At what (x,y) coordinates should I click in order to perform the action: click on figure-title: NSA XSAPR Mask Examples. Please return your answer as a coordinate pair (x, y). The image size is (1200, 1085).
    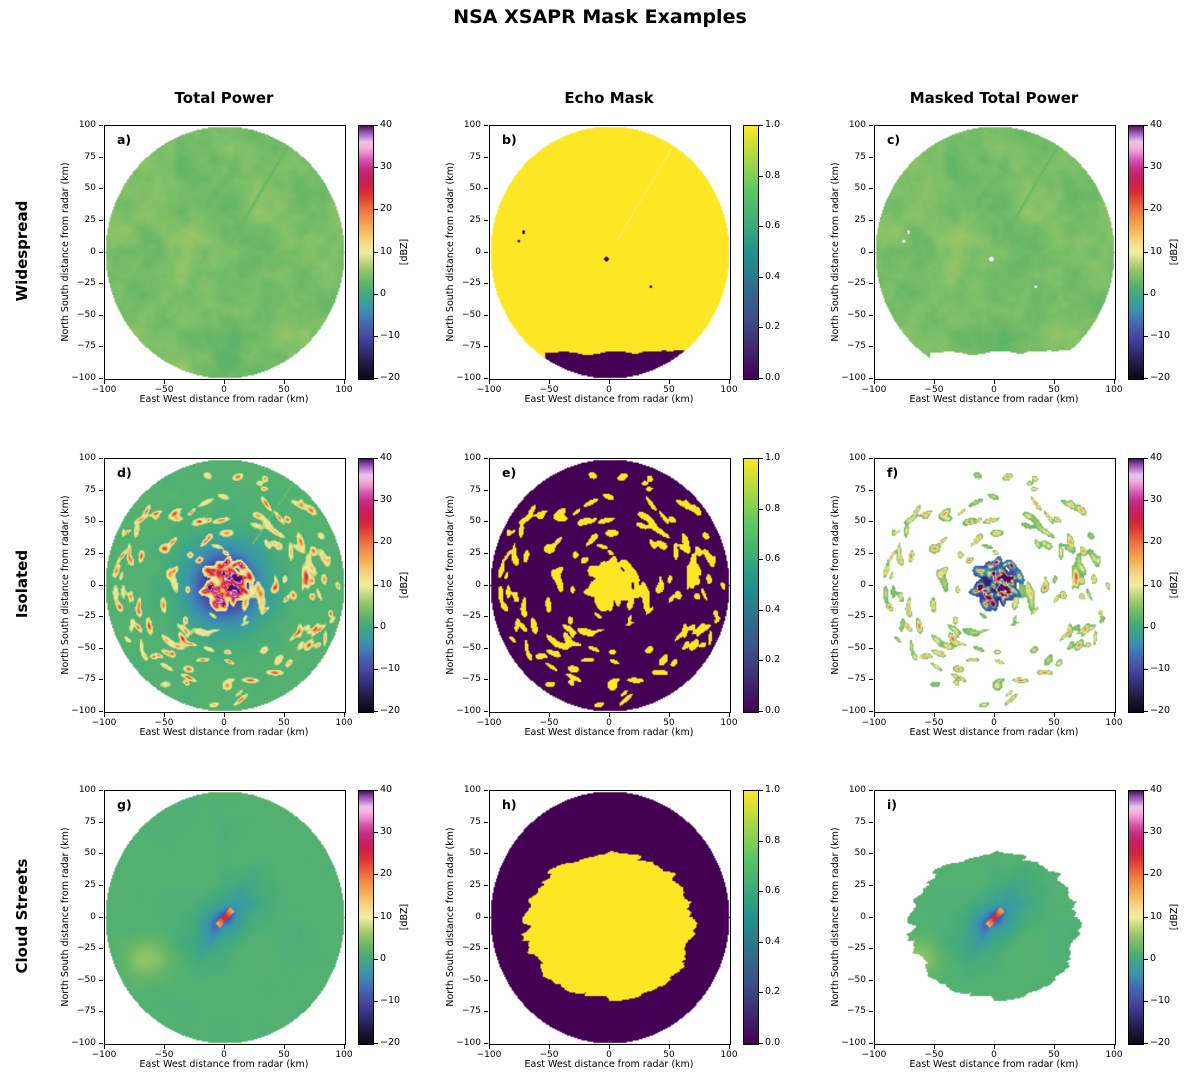
    Looking at the image, I should click on (600, 17).